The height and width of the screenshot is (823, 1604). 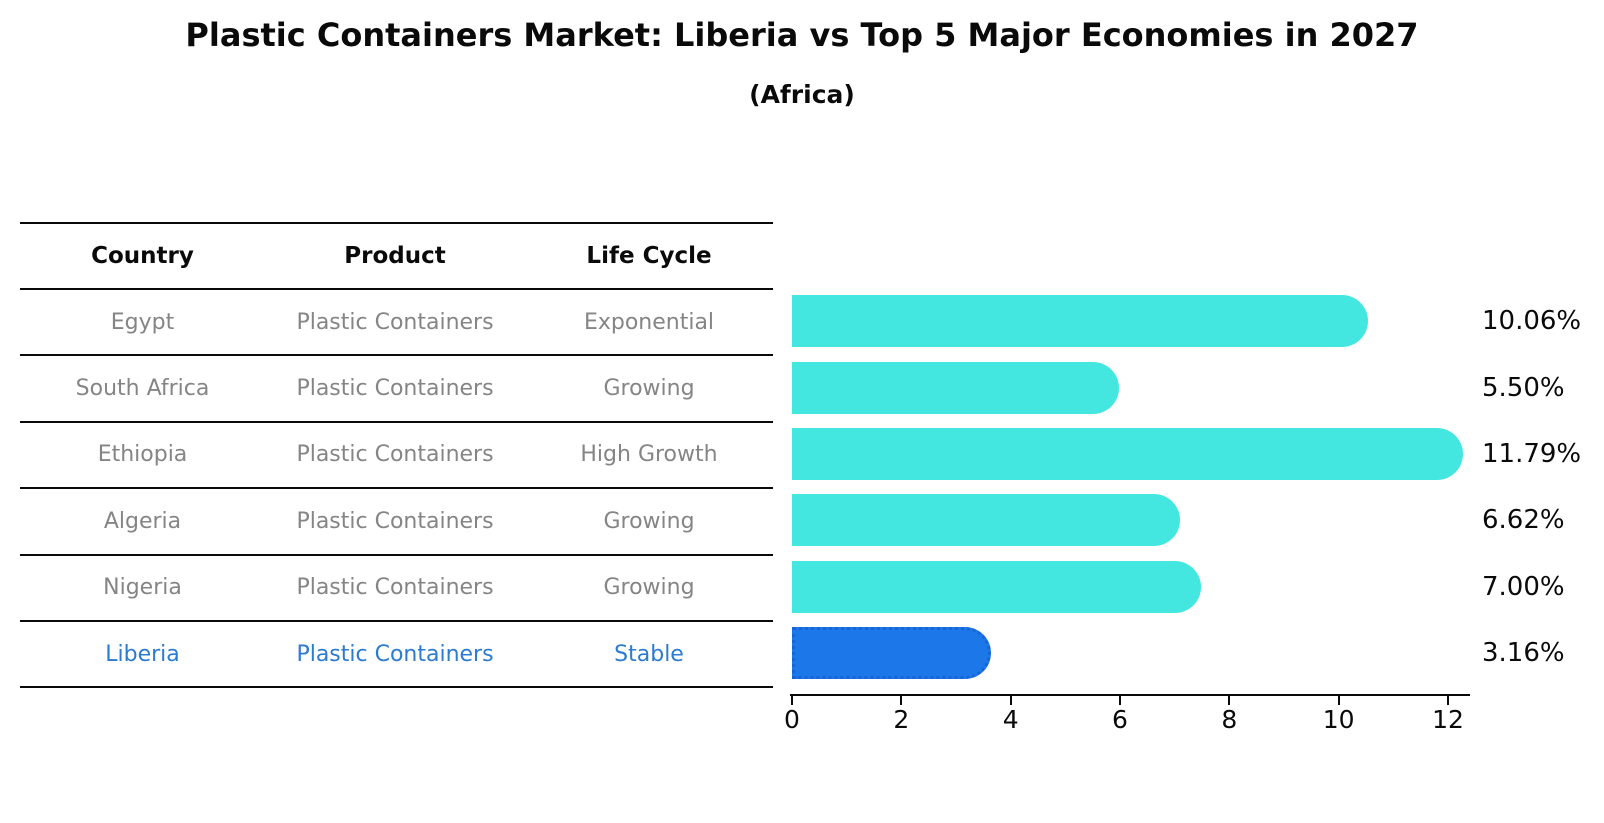 I want to click on table-row: Egypt Plastic Containers Exponential, so click(x=396, y=323).